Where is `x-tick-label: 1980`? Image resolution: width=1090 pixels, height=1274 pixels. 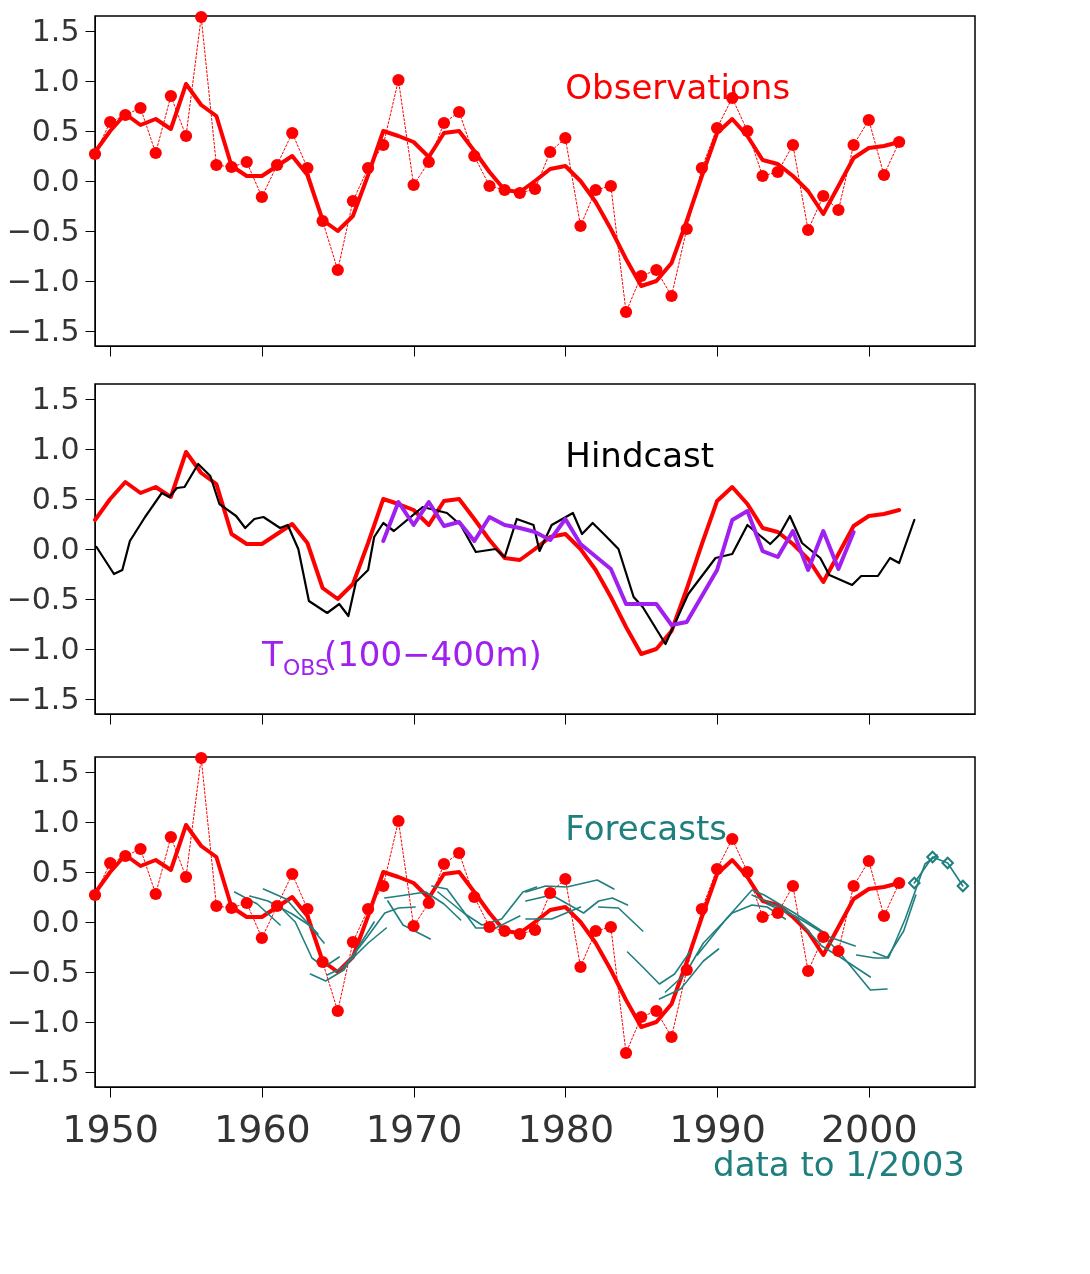 x-tick-label: 1980 is located at coordinates (566, 1128).